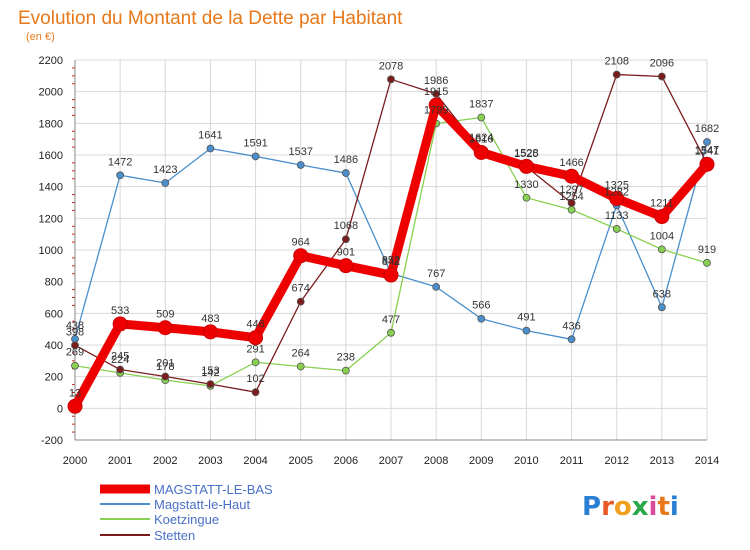 This screenshot has height=550, width=750. Describe the element at coordinates (165, 367) in the screenshot. I see `data-label: 178` at that location.